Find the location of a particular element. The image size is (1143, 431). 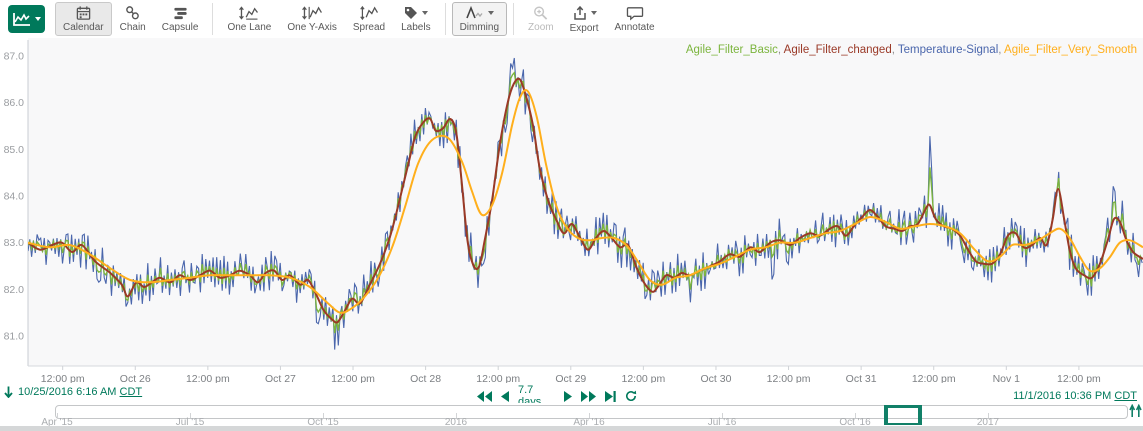

y-tick-label: 85.0 is located at coordinates (14, 150).